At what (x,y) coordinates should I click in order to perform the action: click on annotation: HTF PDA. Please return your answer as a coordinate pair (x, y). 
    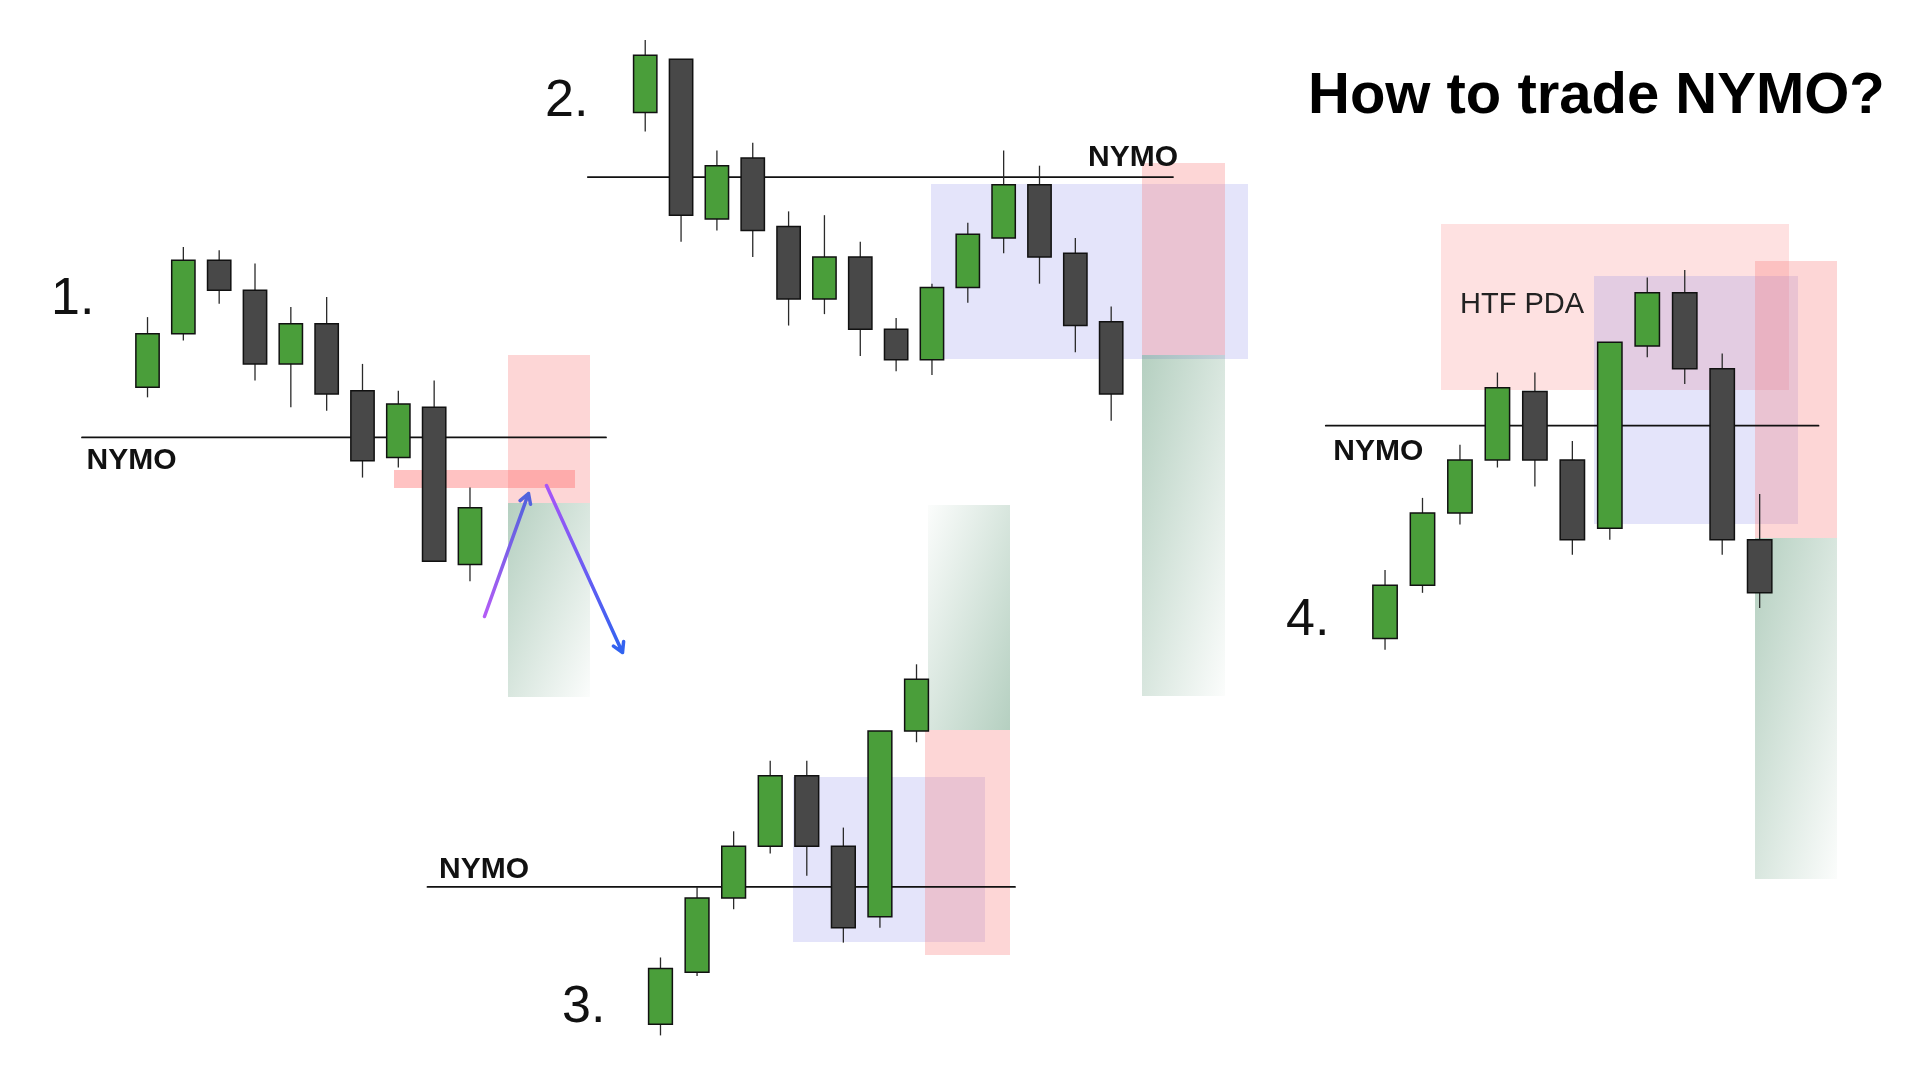
    Looking at the image, I should click on (1522, 302).